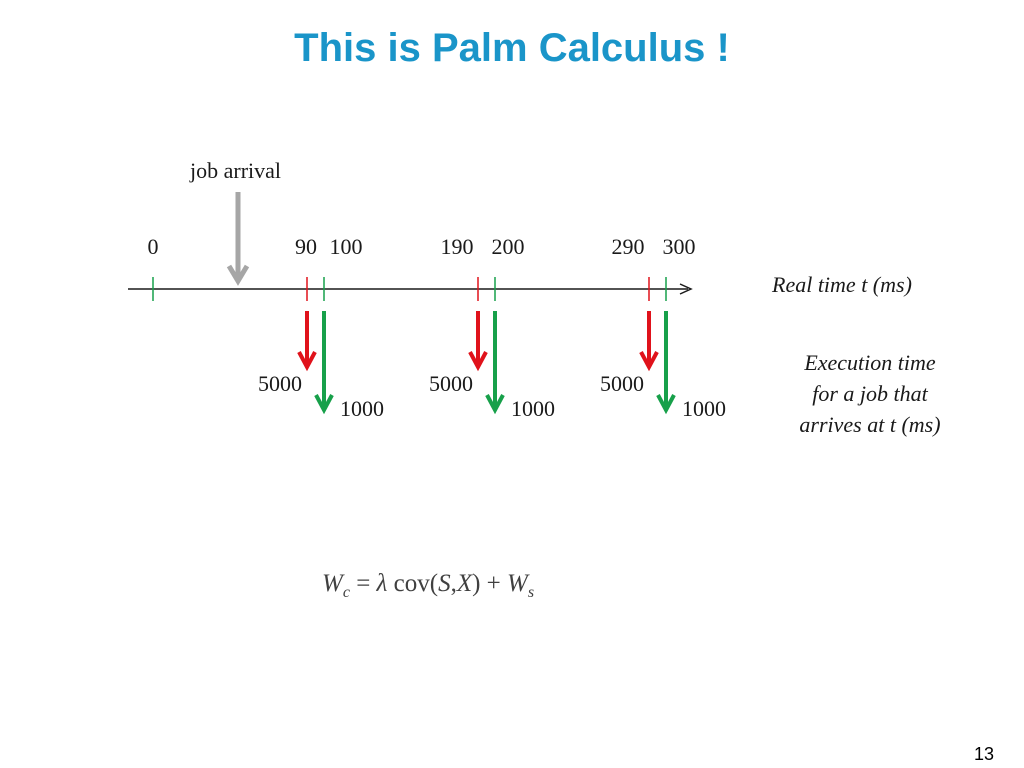 This screenshot has width=1024, height=768. Describe the element at coordinates (235, 170) in the screenshot. I see `job-arrival-label: job arrival` at that location.